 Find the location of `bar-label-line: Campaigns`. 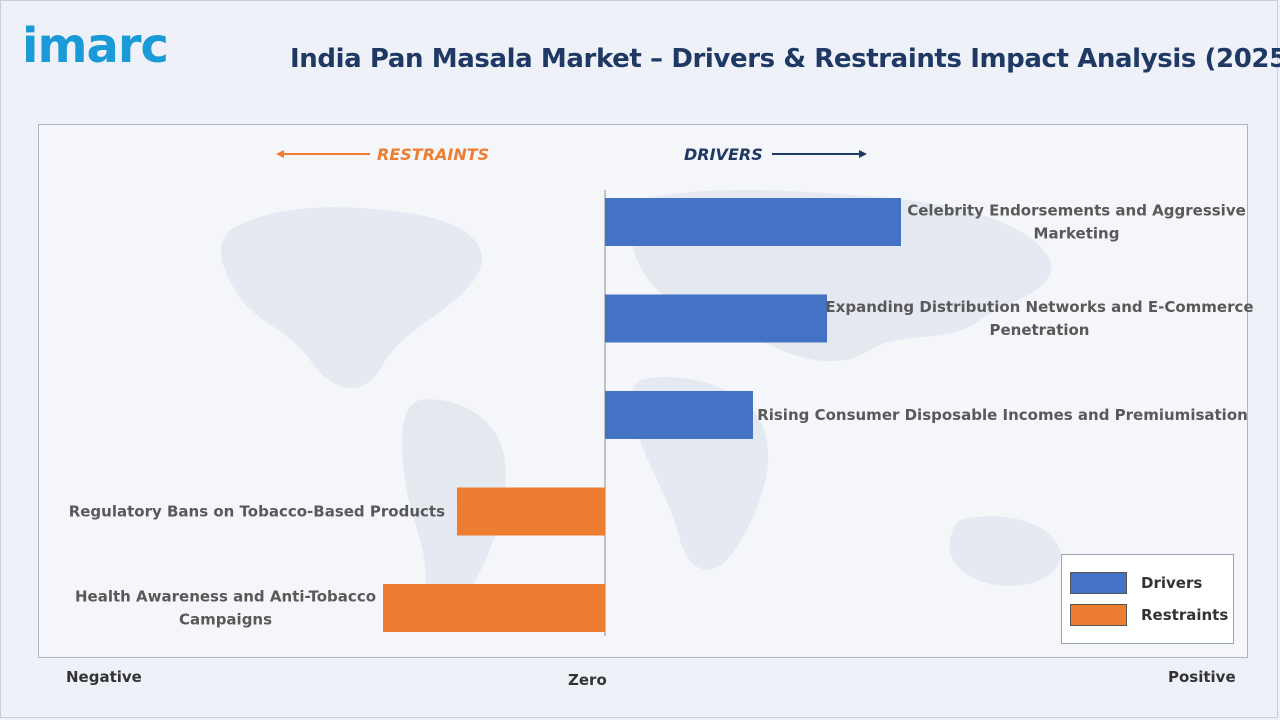

bar-label-line: Campaigns is located at coordinates (225, 620).